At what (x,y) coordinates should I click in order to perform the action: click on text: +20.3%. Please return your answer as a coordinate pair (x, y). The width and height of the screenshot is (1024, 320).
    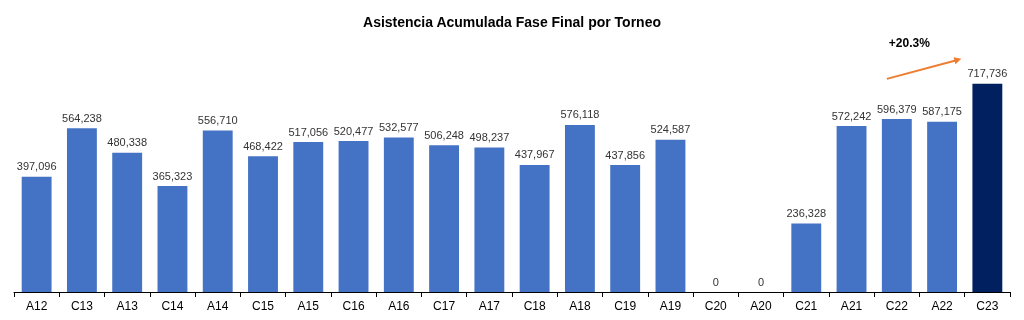
    Looking at the image, I should click on (909, 42).